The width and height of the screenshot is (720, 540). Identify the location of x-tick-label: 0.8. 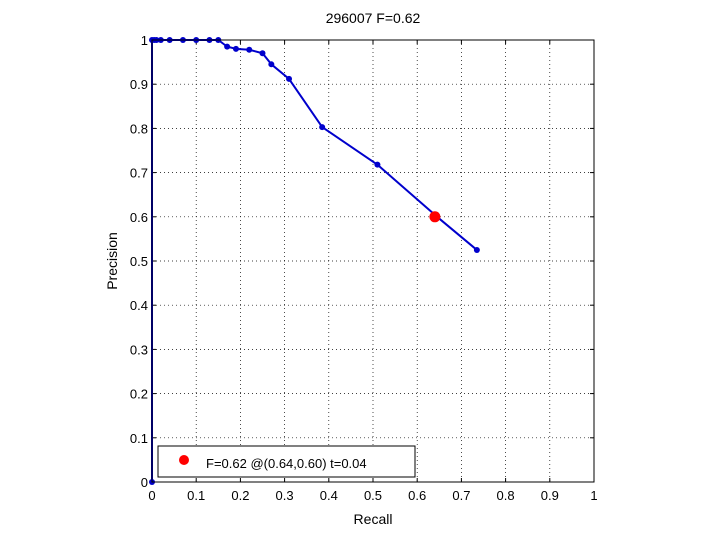
(506, 495).